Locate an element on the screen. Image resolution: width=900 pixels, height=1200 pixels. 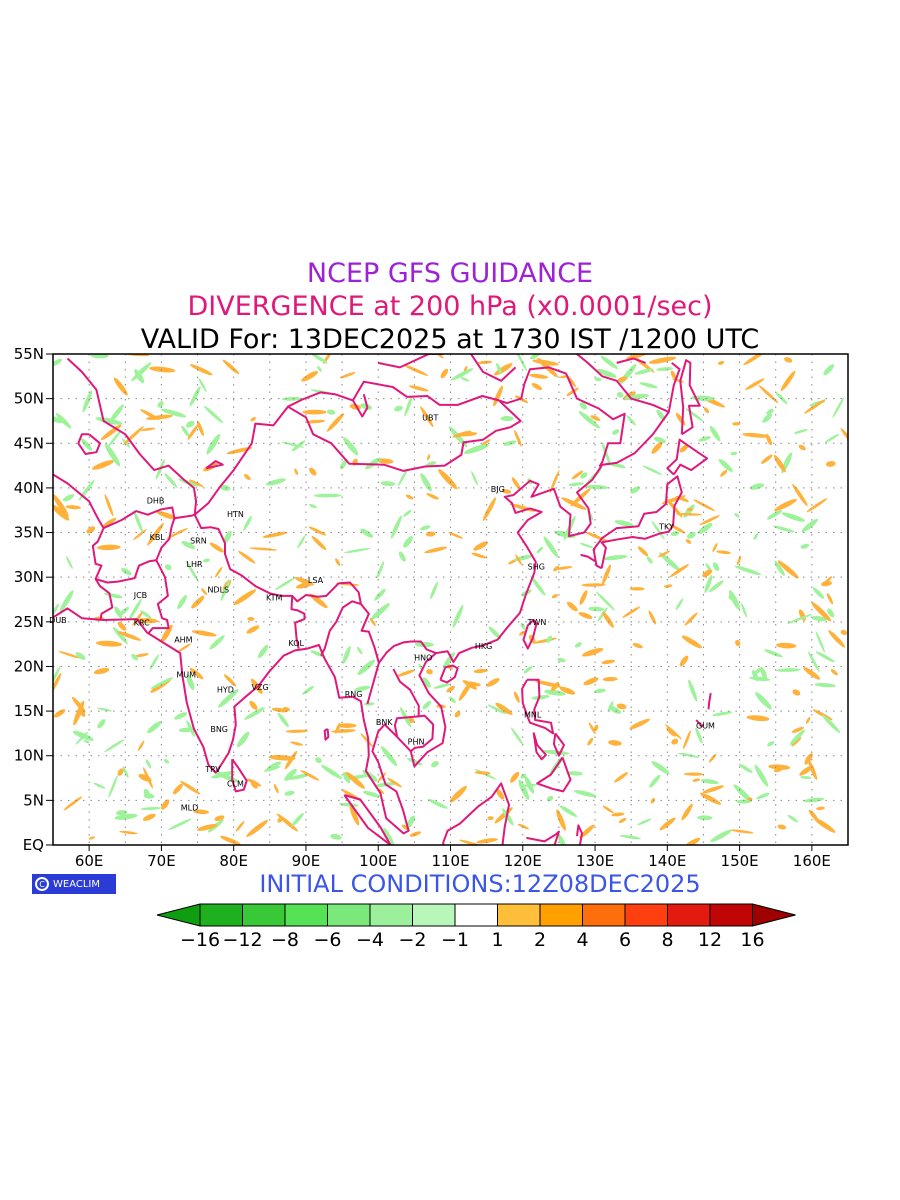
weaclim-logo: C WEACLIM is located at coordinates (74, 884).